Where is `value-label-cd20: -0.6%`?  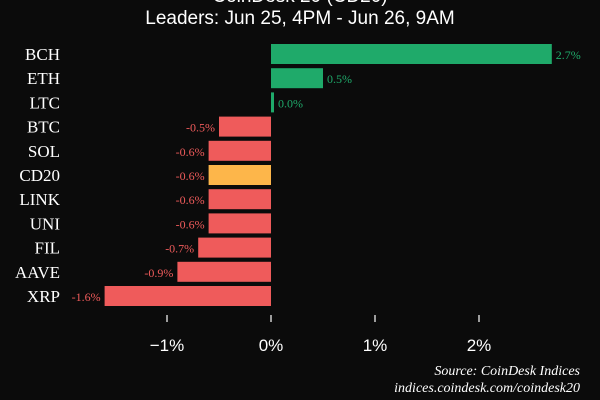 value-label-cd20: -0.6% is located at coordinates (190, 176).